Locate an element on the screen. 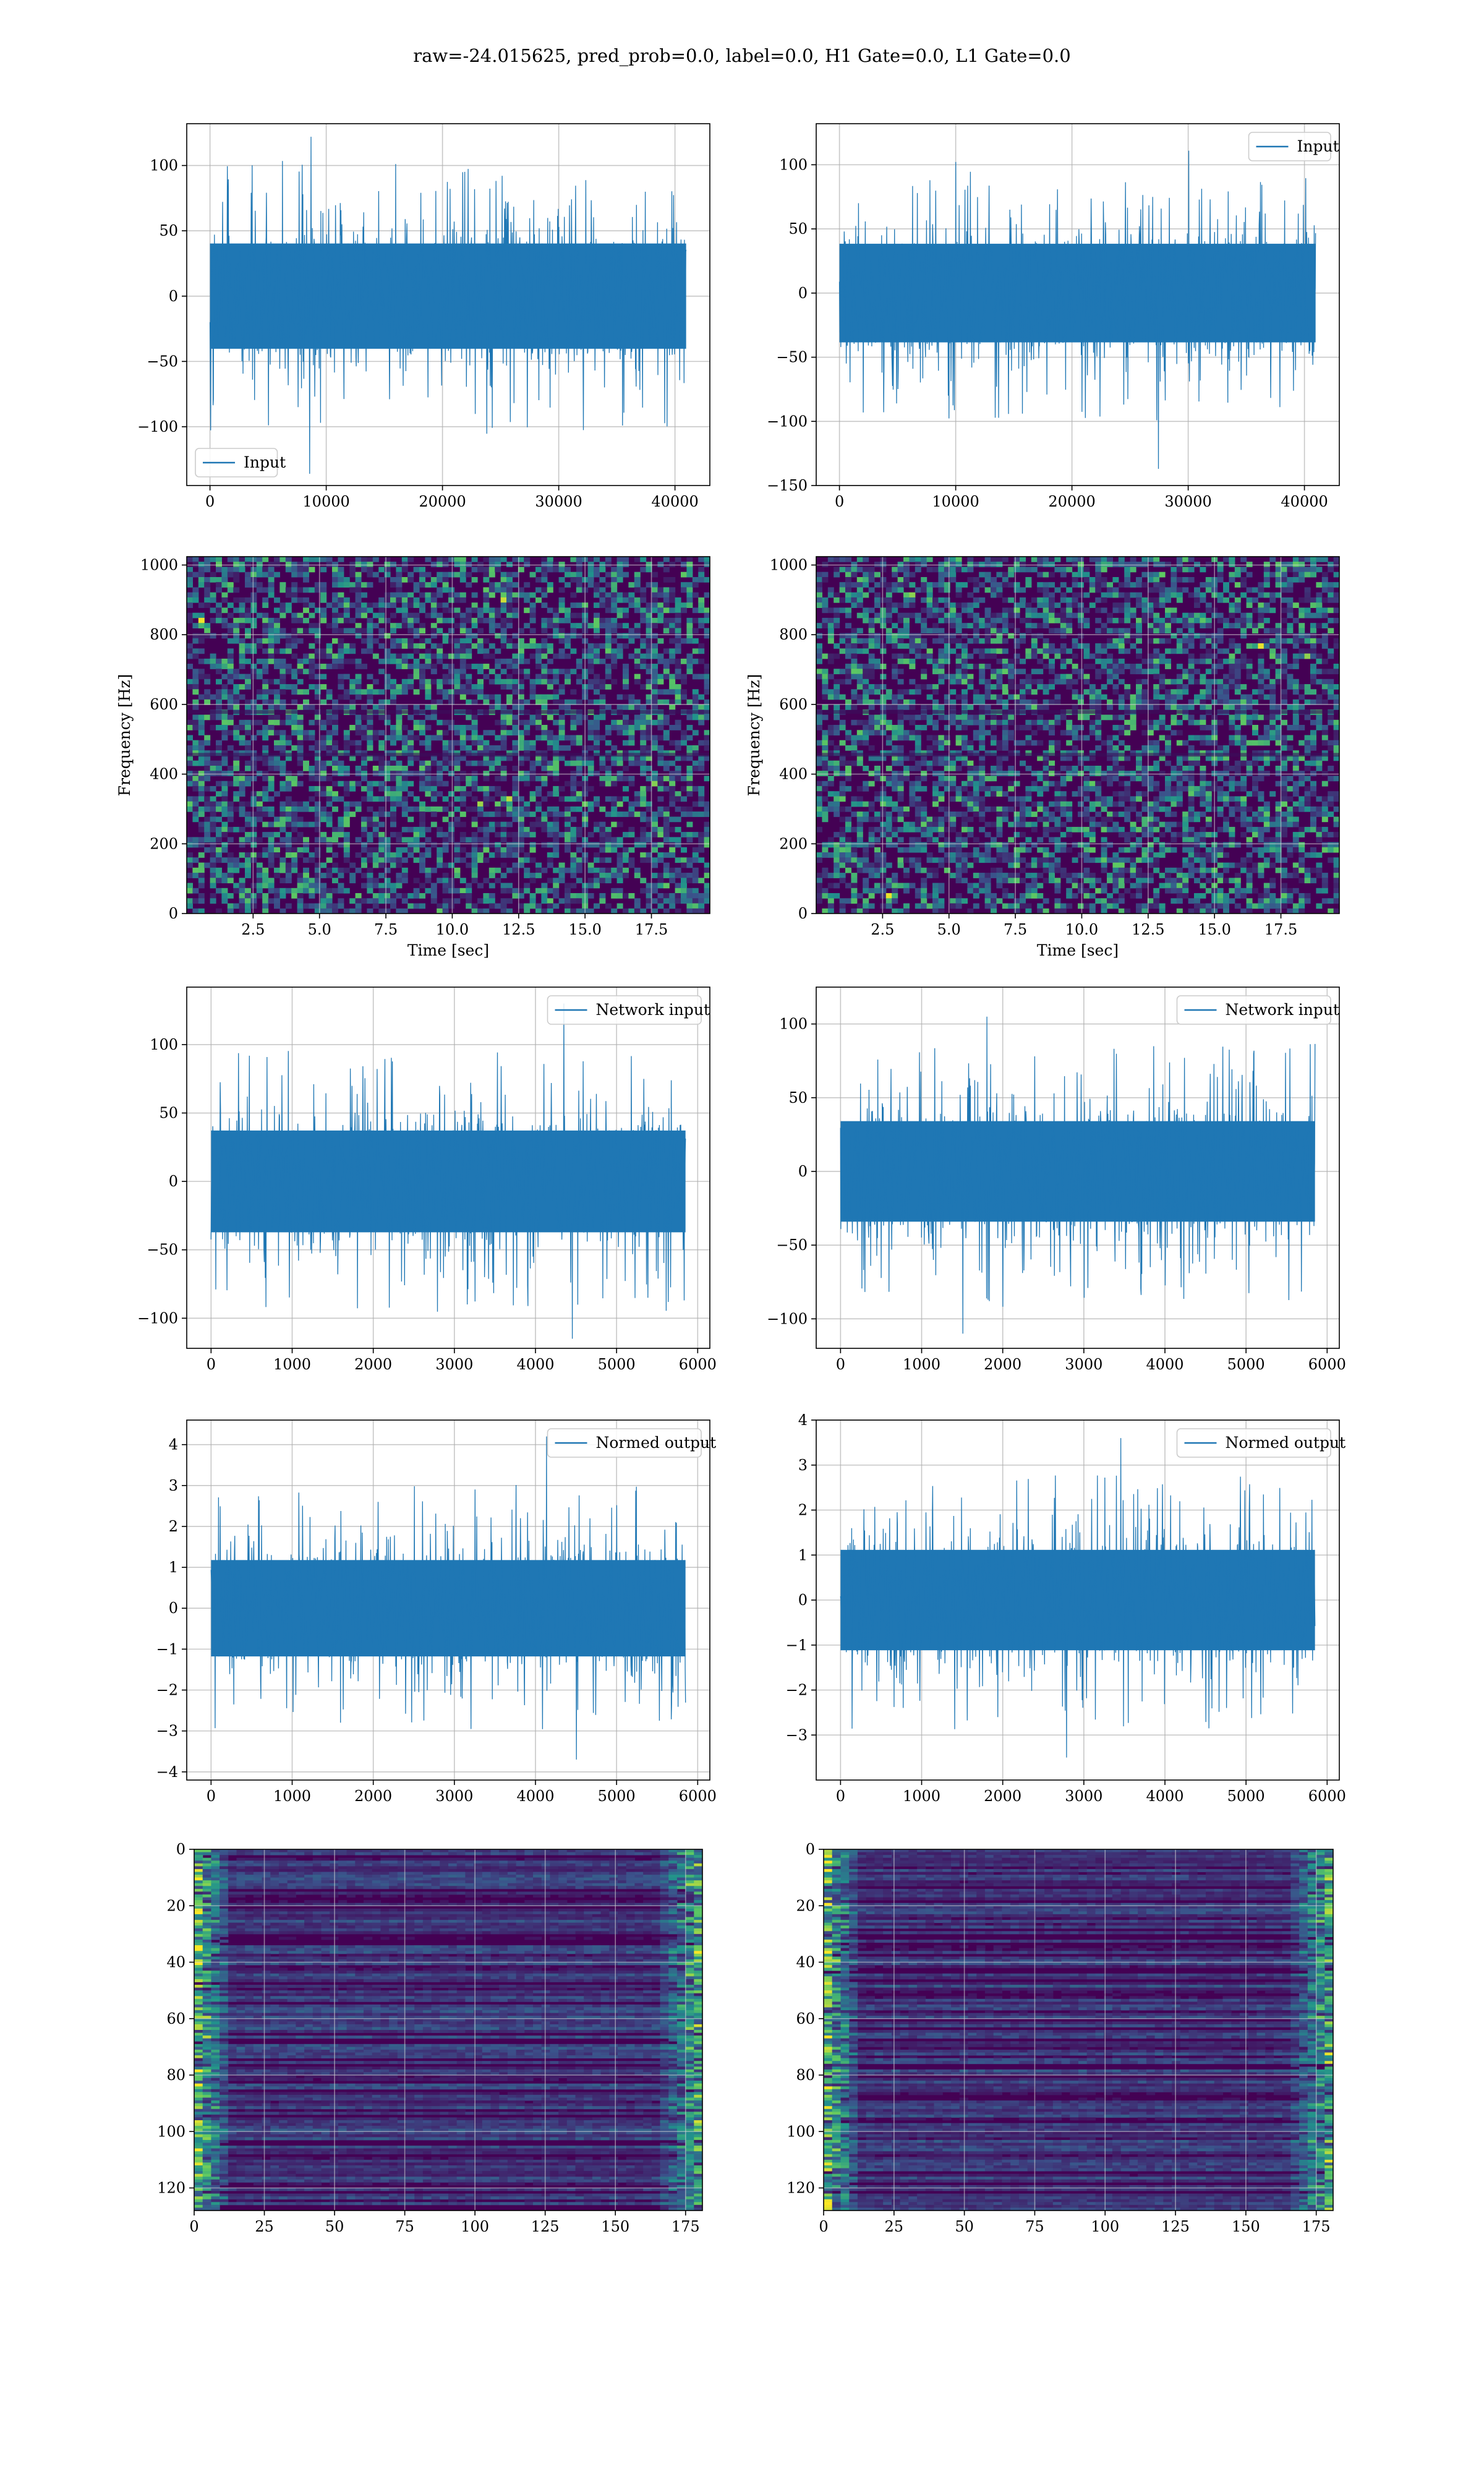  heatmap-image is located at coordinates (448, 2030).